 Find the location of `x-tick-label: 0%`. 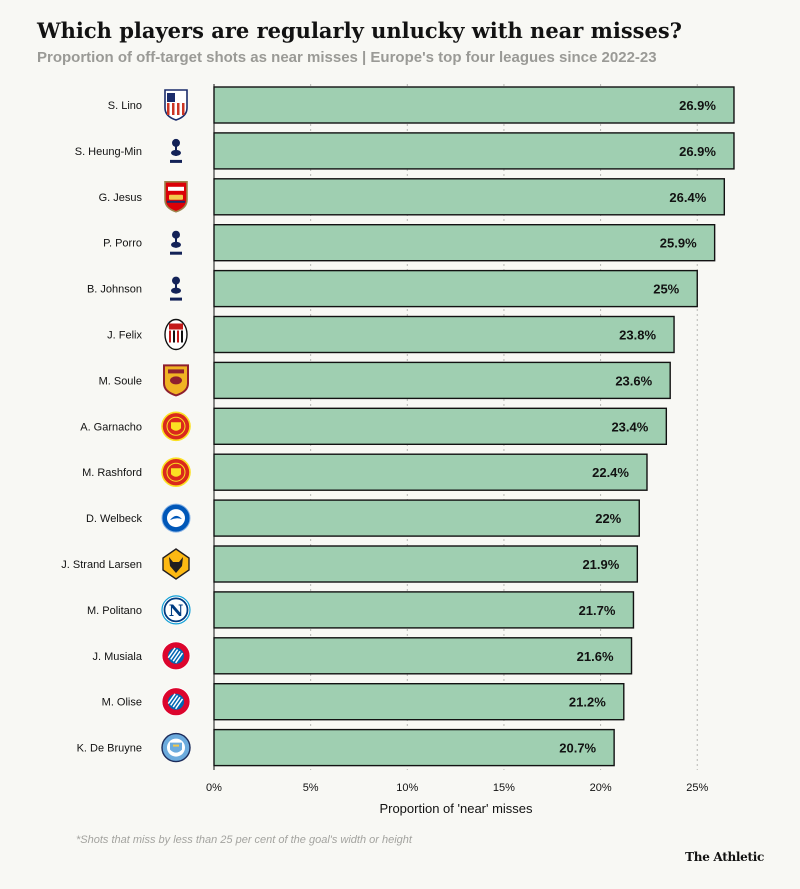

x-tick-label: 0% is located at coordinates (214, 788).